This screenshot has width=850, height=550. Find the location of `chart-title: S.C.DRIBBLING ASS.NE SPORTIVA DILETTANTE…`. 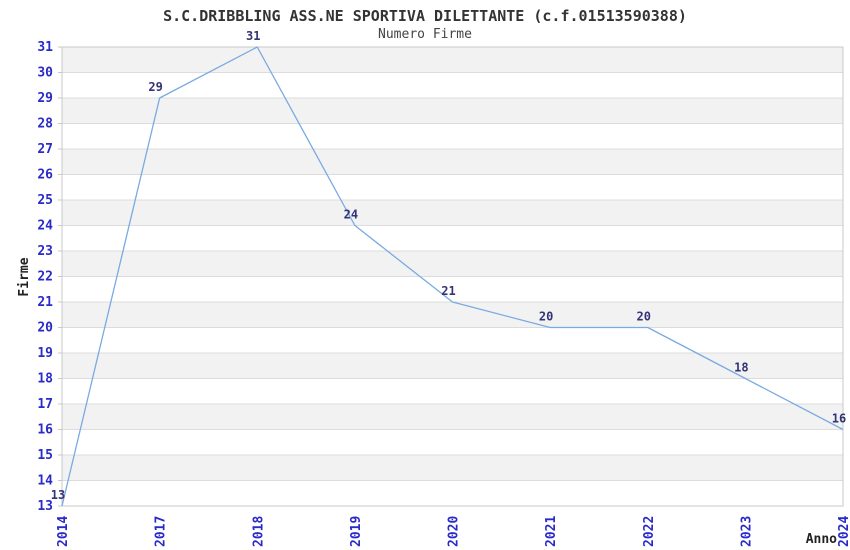

chart-title: S.C.DRIBBLING ASS.NE SPORTIVA DILETTANTE… is located at coordinates (425, 16).